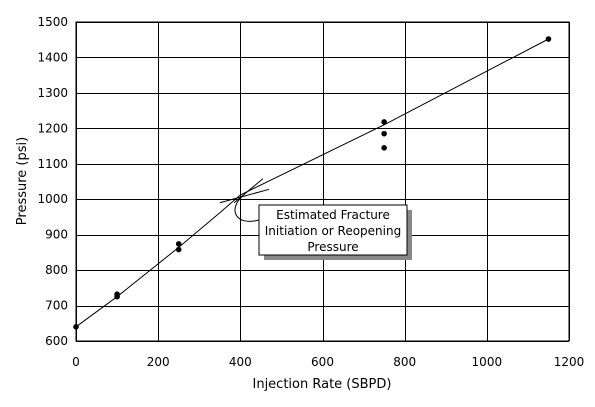 The image size is (595, 407). I want to click on y-axis-label: Pressure (psi), so click(22, 181).